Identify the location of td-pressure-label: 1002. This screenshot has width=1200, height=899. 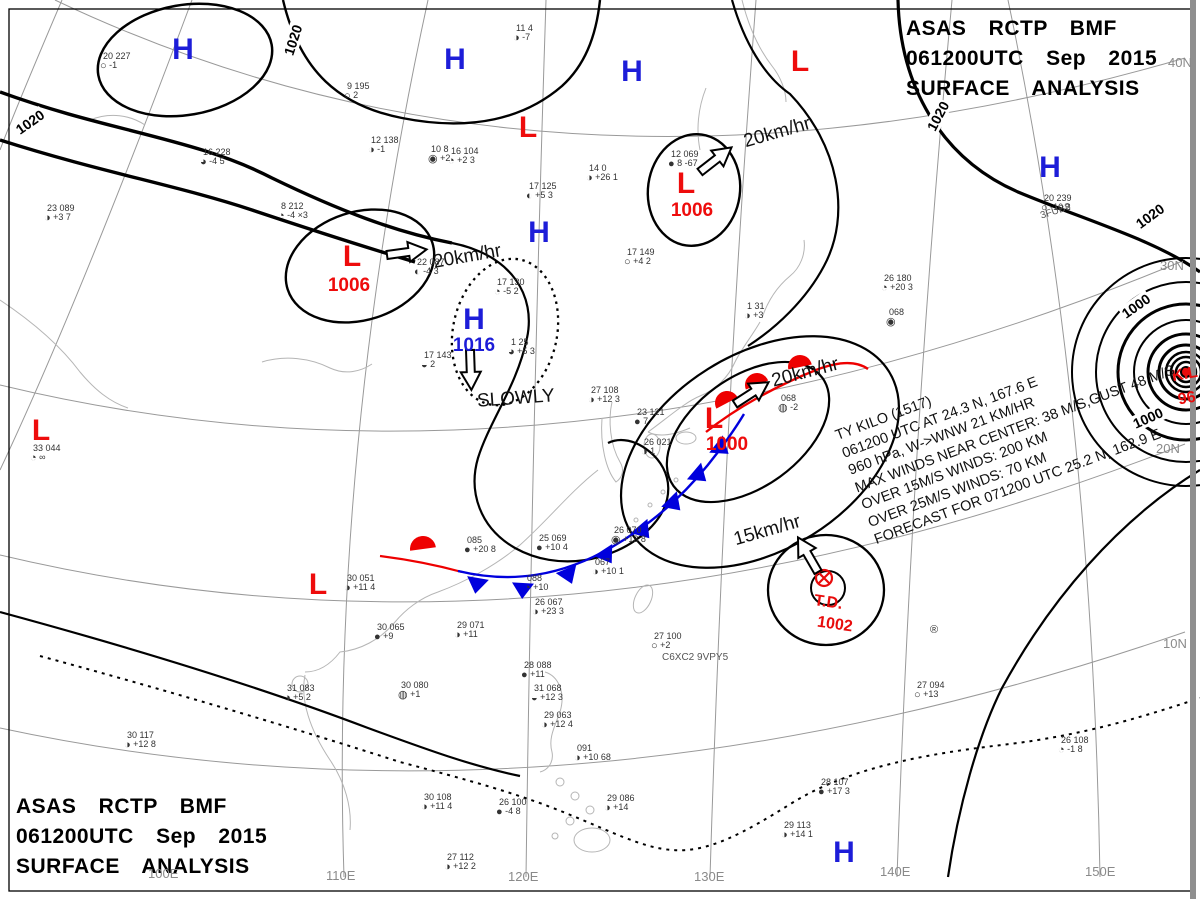
(835, 624).